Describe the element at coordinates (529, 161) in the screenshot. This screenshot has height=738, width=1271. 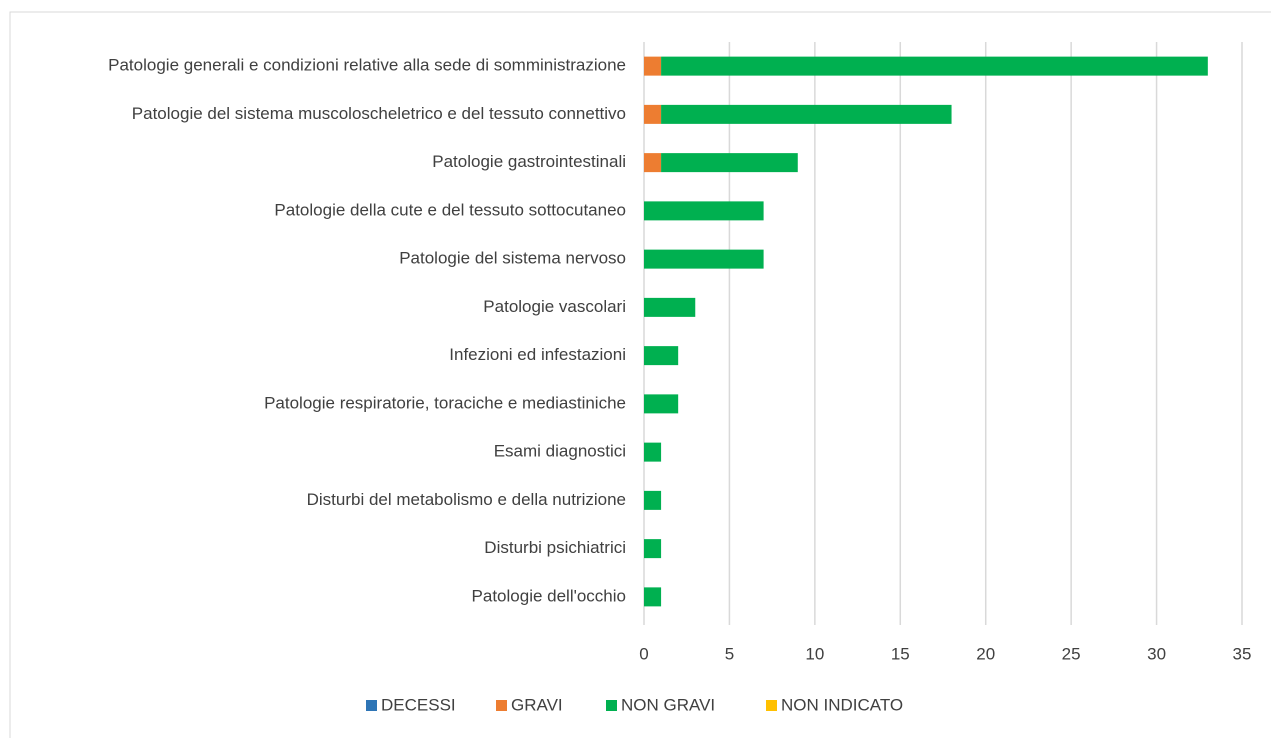
I see `y-tick-label: Patologie gastrointestinali` at that location.